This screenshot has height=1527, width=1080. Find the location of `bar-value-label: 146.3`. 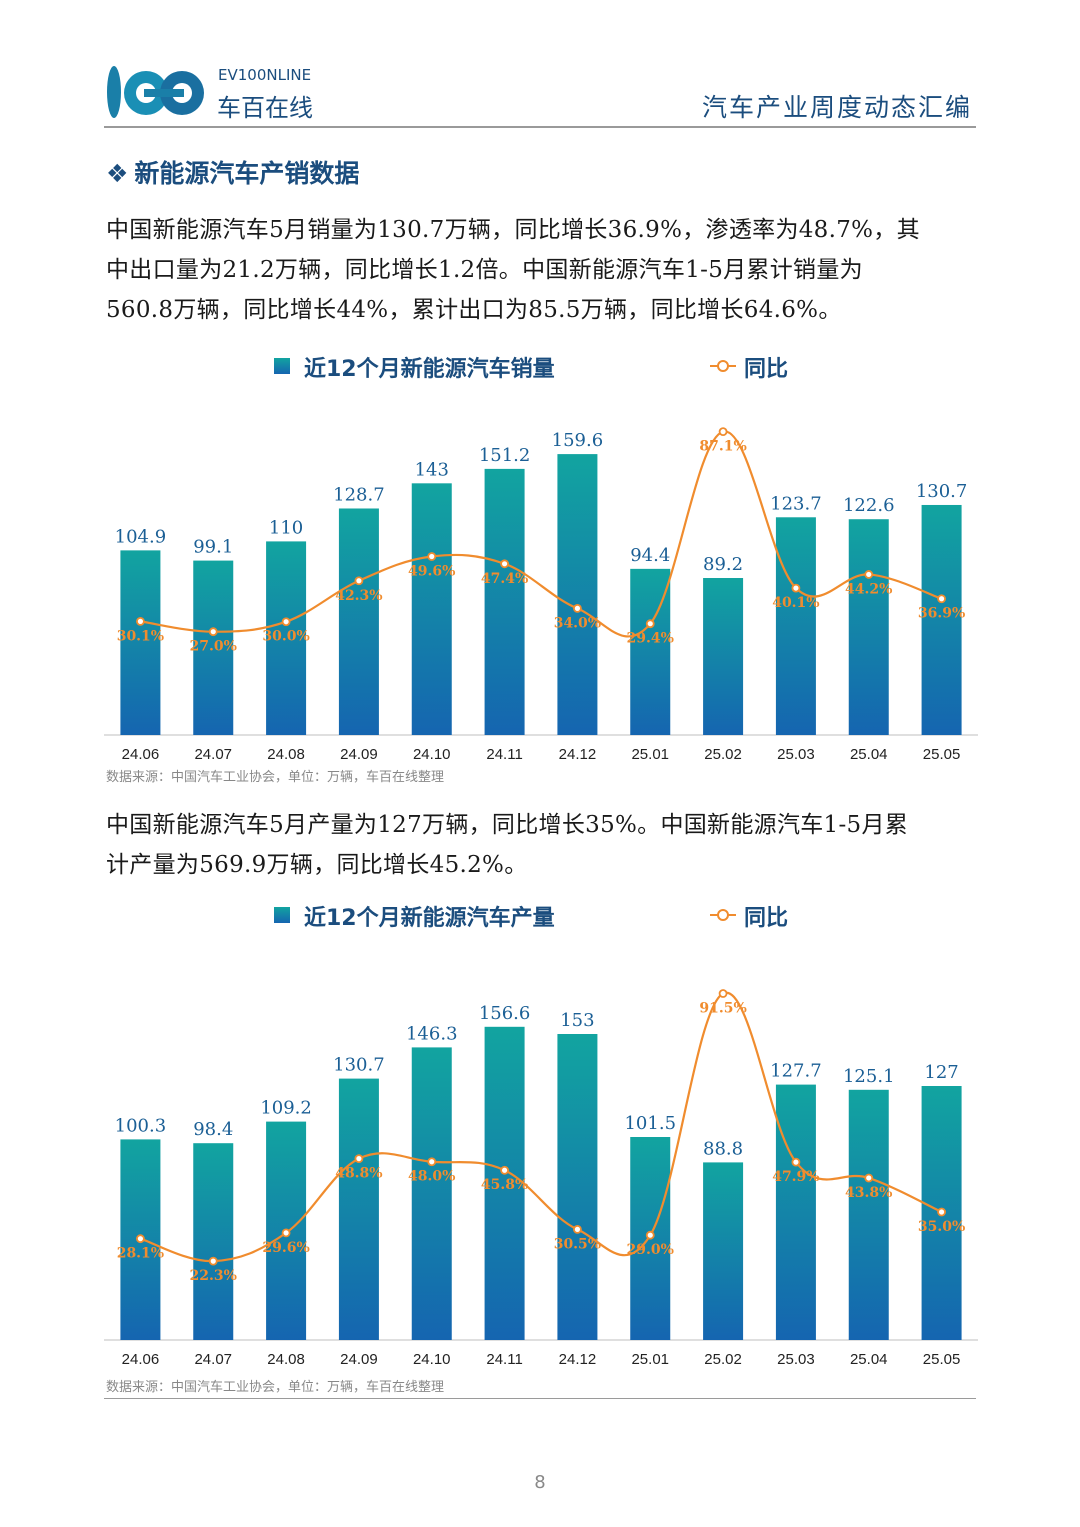

bar-value-label: 146.3 is located at coordinates (432, 1033).